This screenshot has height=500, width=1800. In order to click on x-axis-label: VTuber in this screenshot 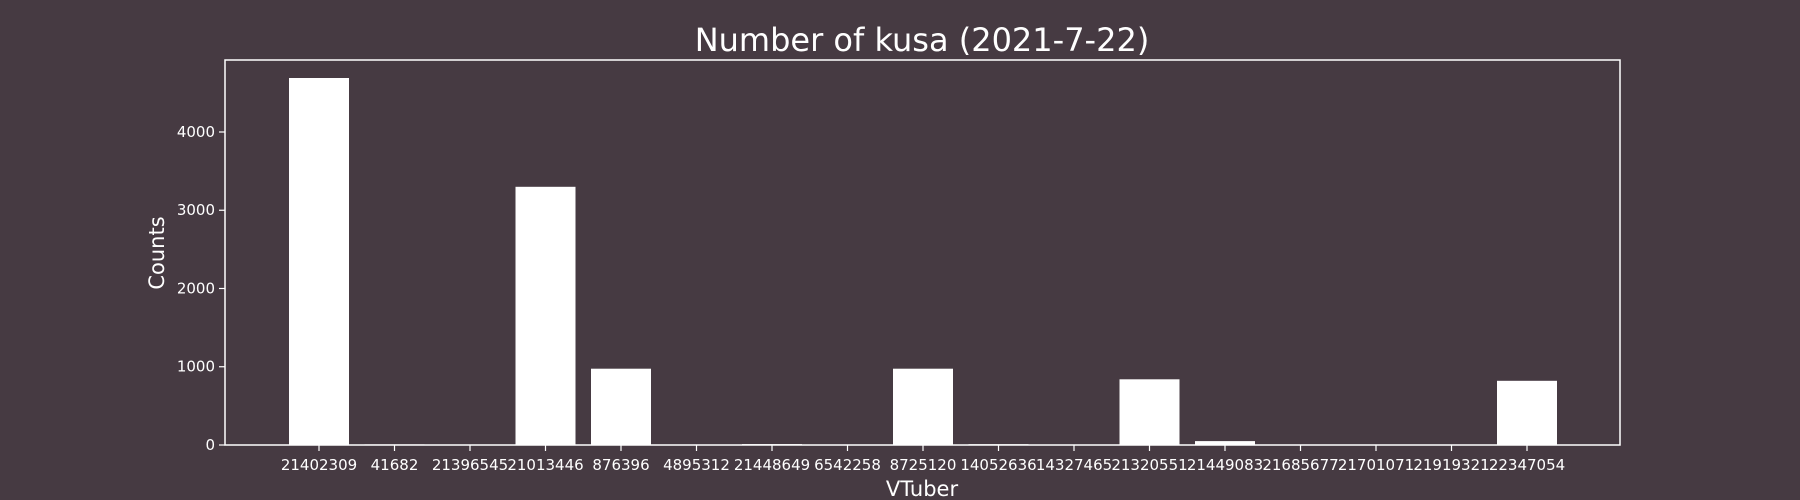, I will do `click(922, 488)`.